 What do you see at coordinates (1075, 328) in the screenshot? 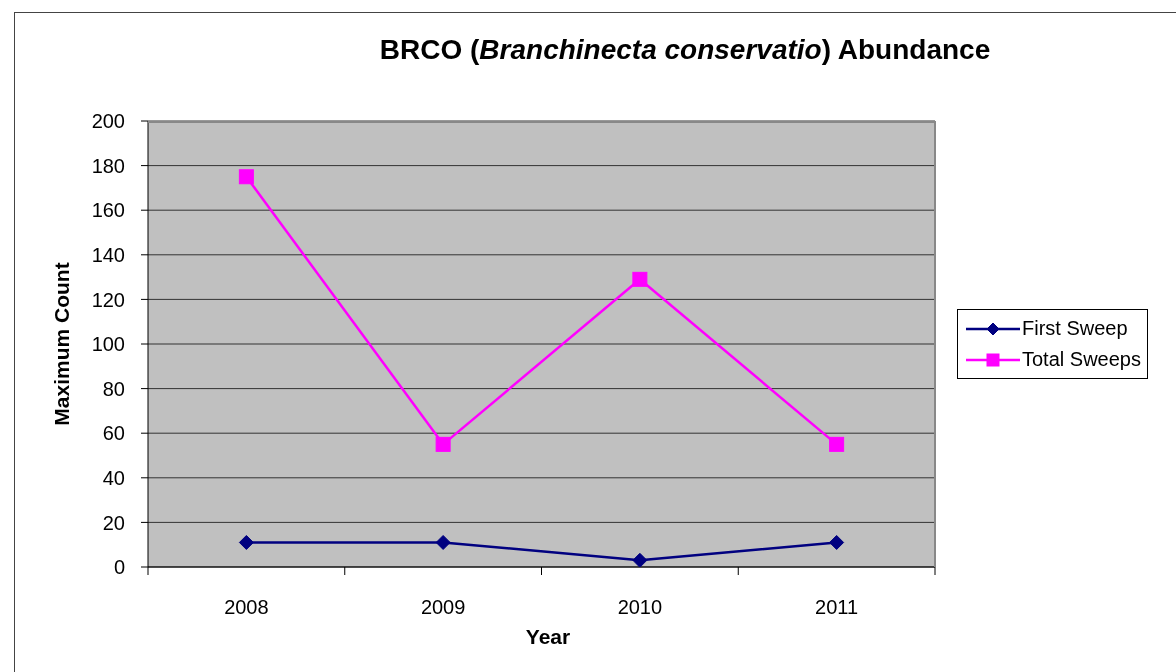
I see `legend-label: First Sweep` at bounding box center [1075, 328].